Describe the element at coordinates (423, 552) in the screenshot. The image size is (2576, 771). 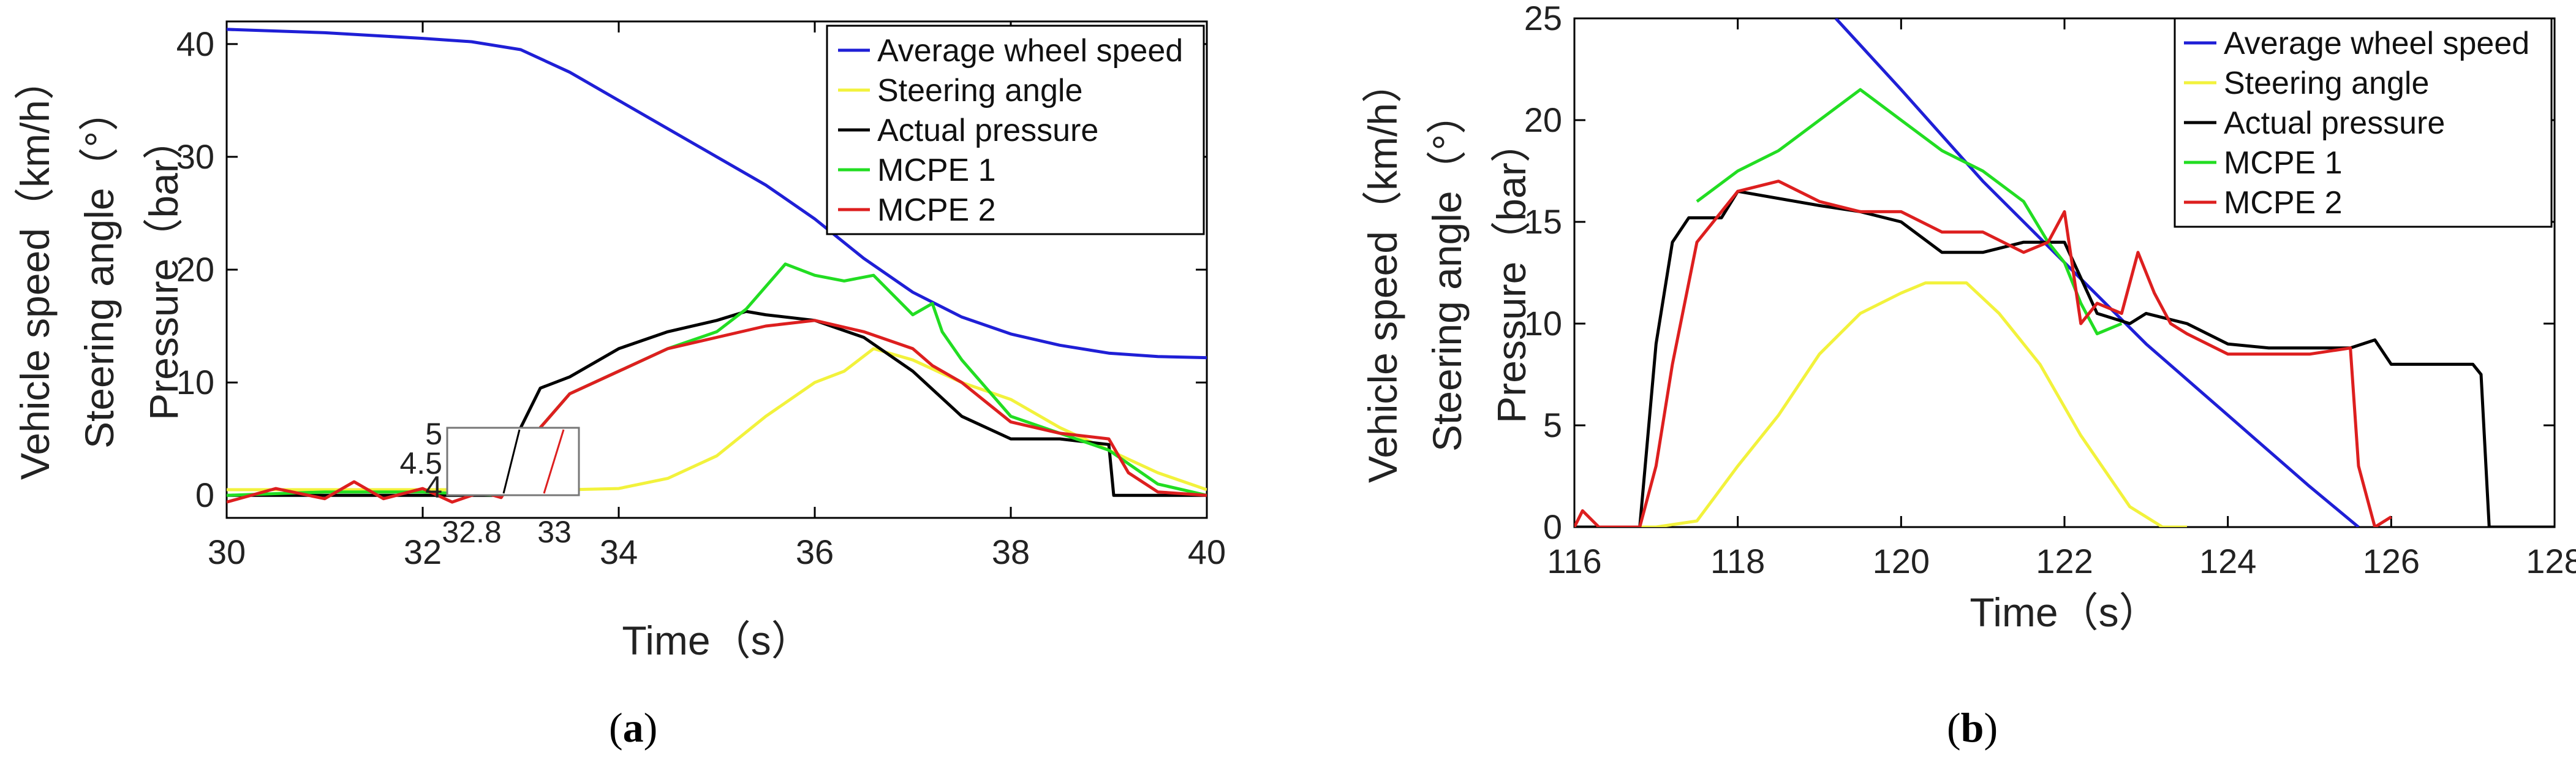
I see `x-tick-label: 32` at that location.